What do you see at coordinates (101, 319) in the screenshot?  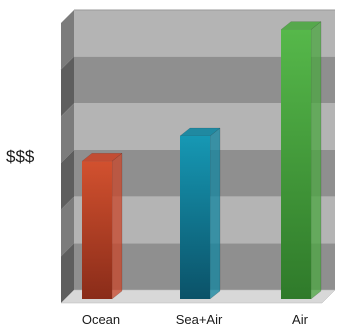 I see `x-tick-label: Ocean` at bounding box center [101, 319].